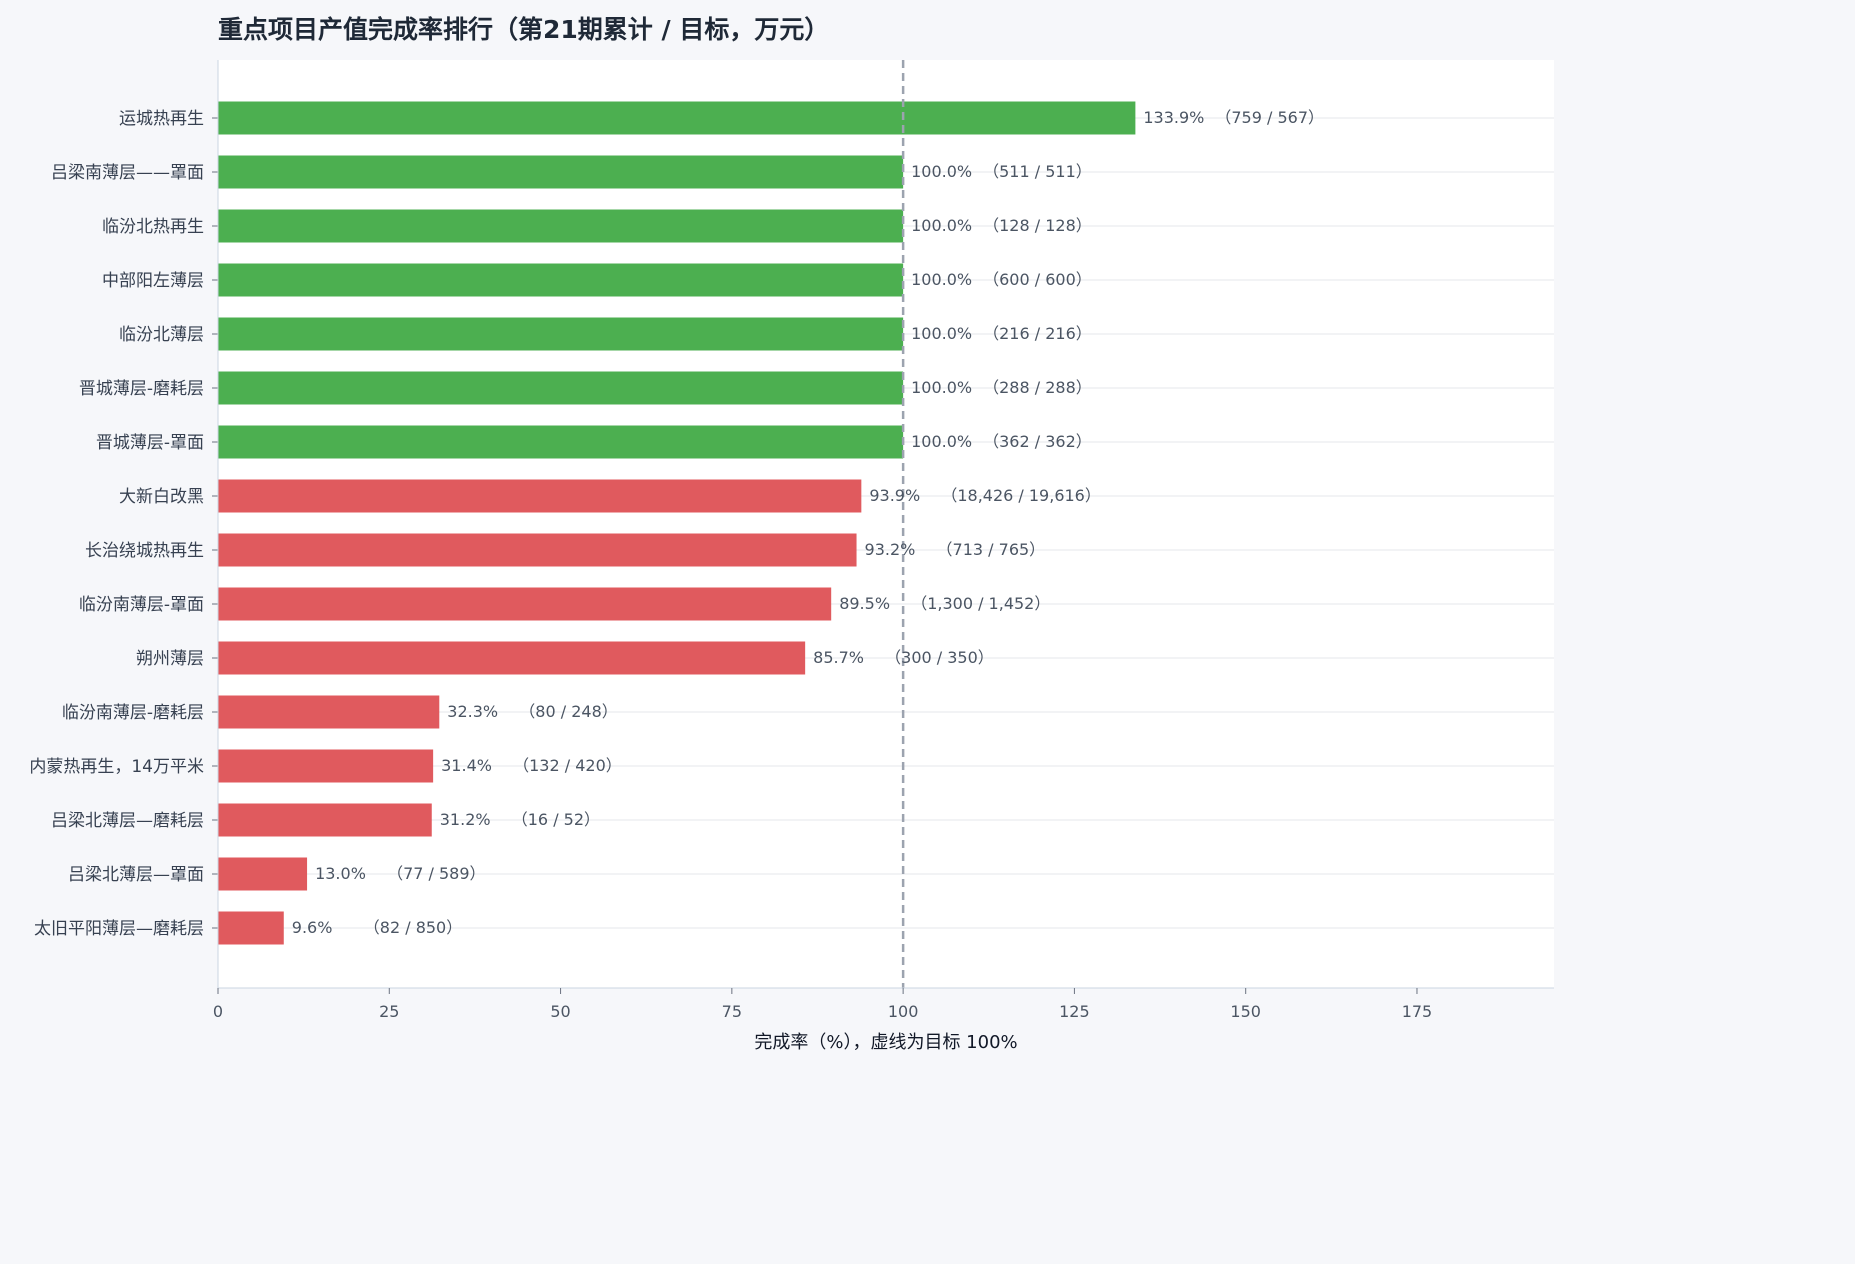 The image size is (1855, 1264). Describe the element at coordinates (1074, 1011) in the screenshot. I see `x-tick-label: 125` at that location.